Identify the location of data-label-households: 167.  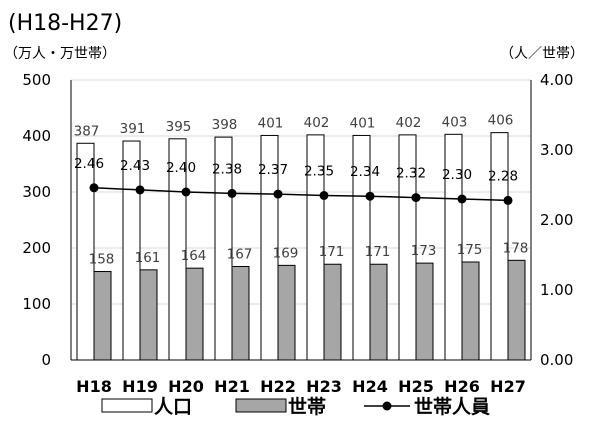
(240, 254).